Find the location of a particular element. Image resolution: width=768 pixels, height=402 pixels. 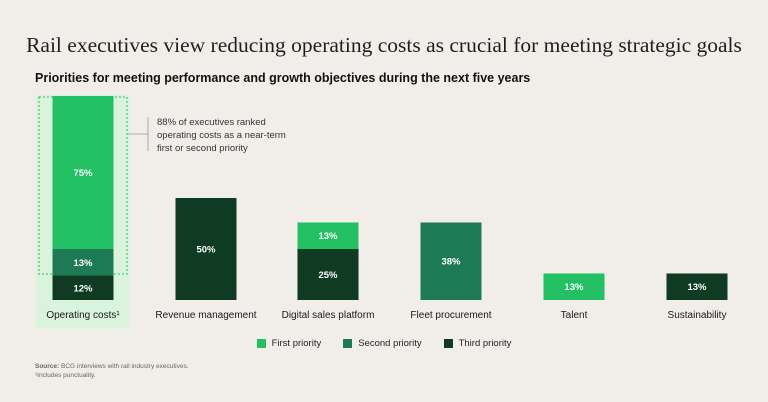

bar-label-third-2: 25% is located at coordinates (328, 275).